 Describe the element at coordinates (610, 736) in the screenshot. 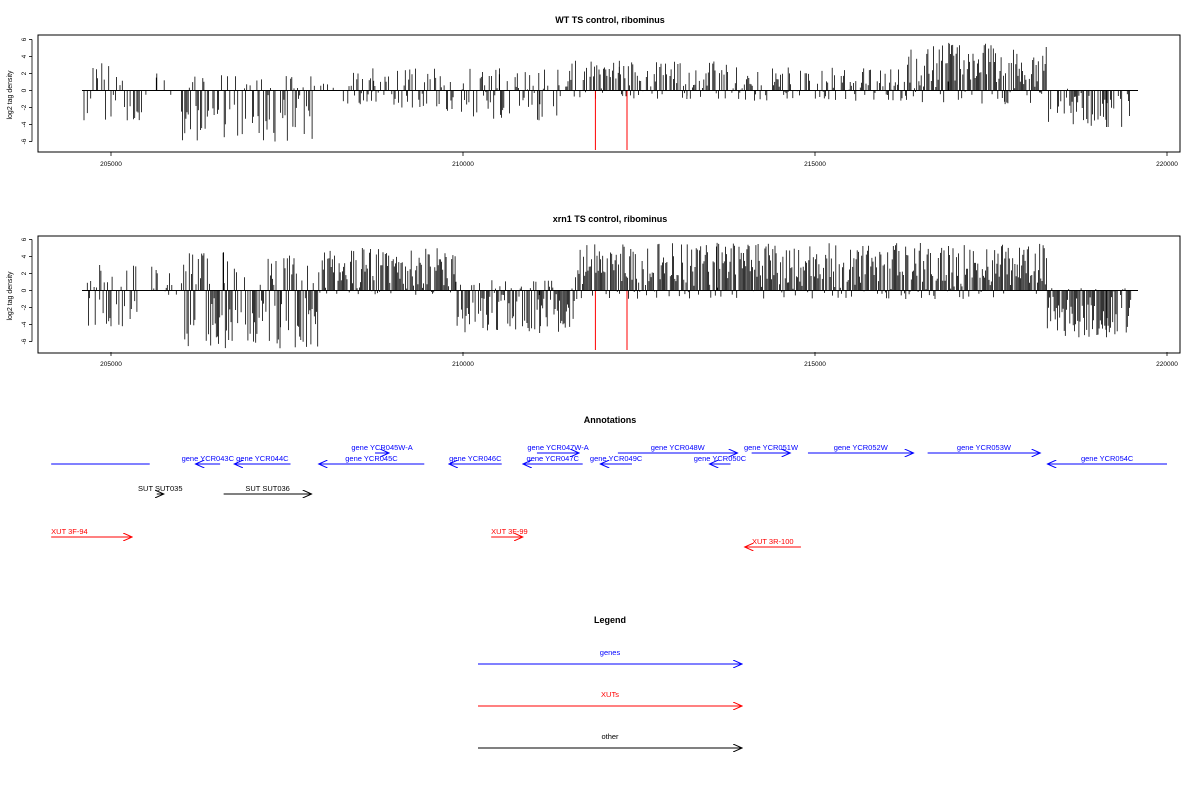

I see `legend-label: other` at that location.